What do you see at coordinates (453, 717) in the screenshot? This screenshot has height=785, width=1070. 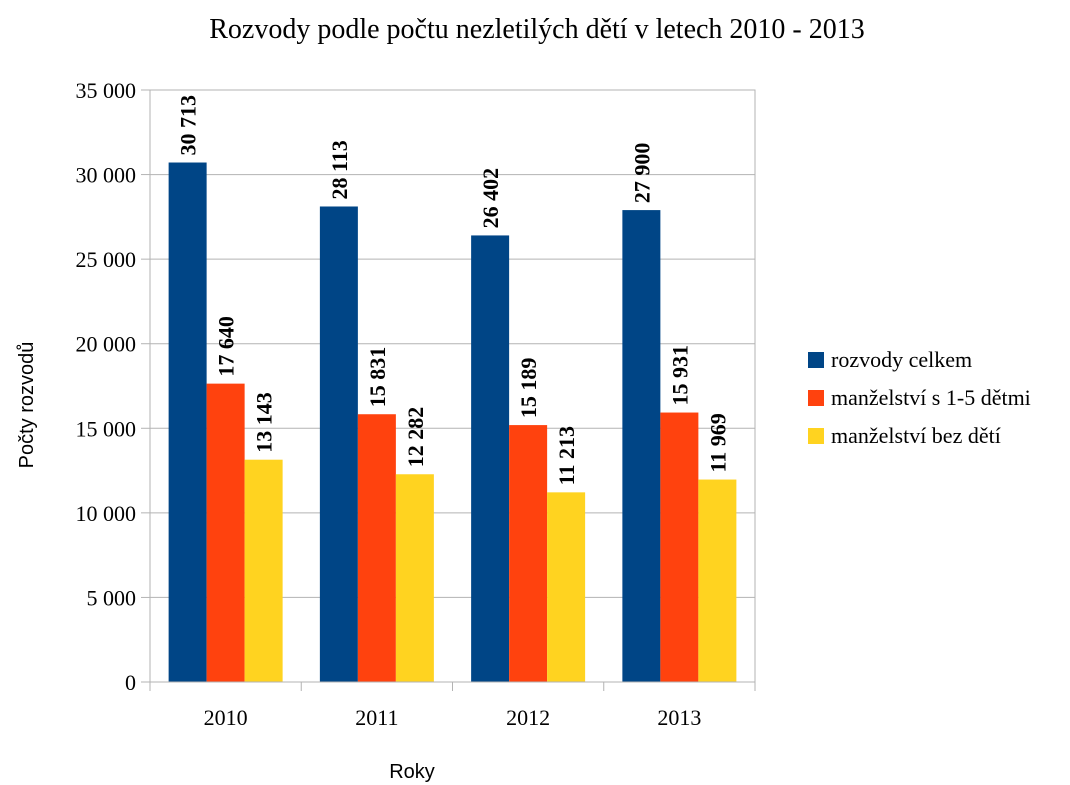 I see `x-tick-labels: 2010 2011 2012 2013` at bounding box center [453, 717].